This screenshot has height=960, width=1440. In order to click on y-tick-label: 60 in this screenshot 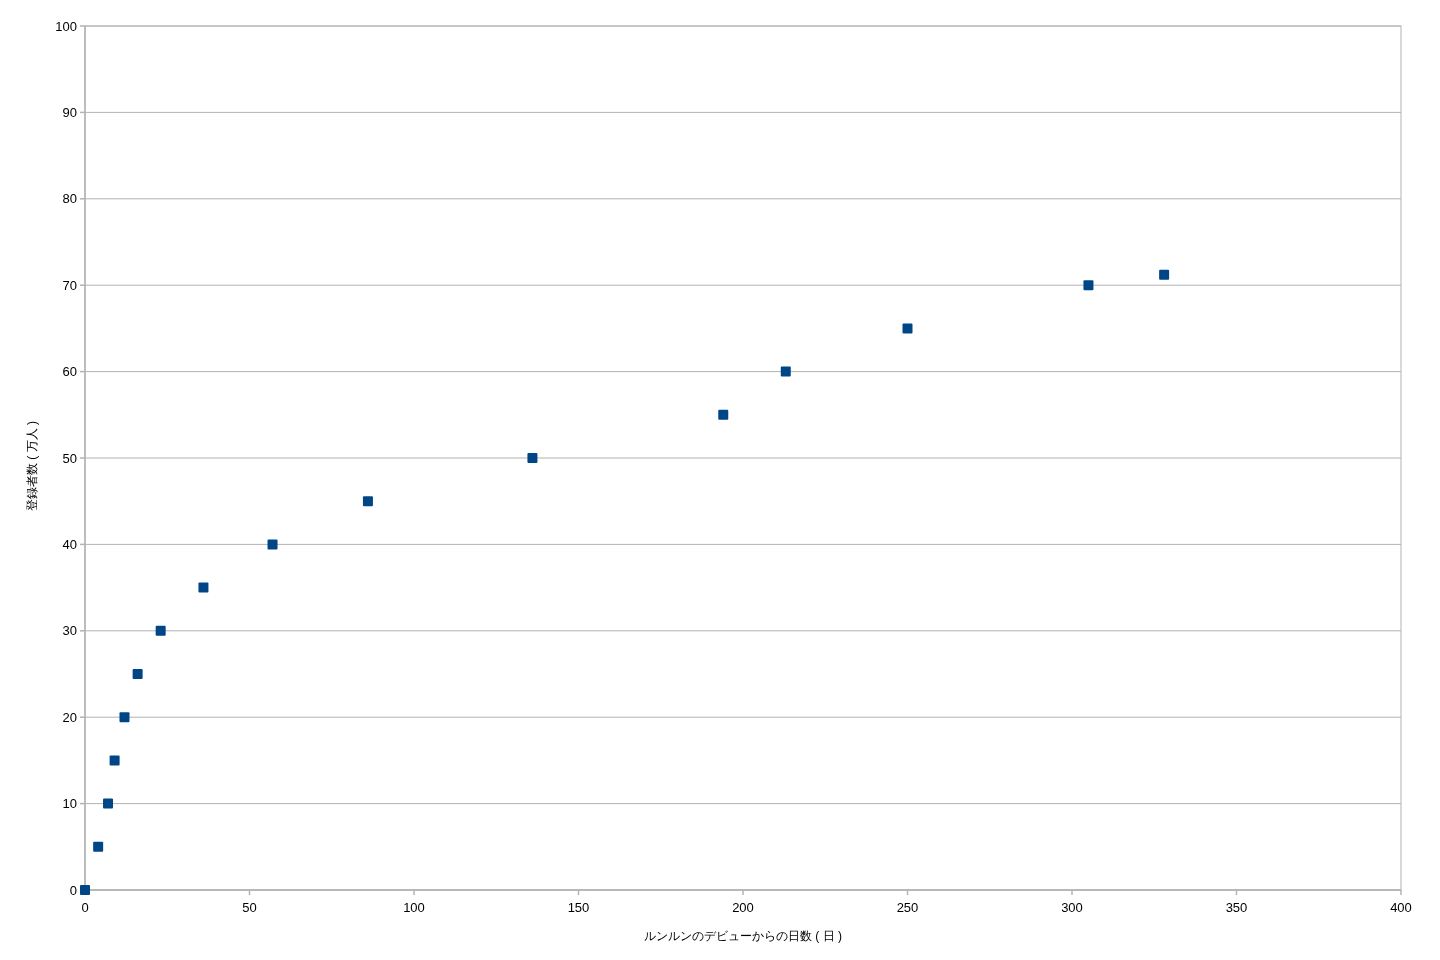, I will do `click(69, 372)`.